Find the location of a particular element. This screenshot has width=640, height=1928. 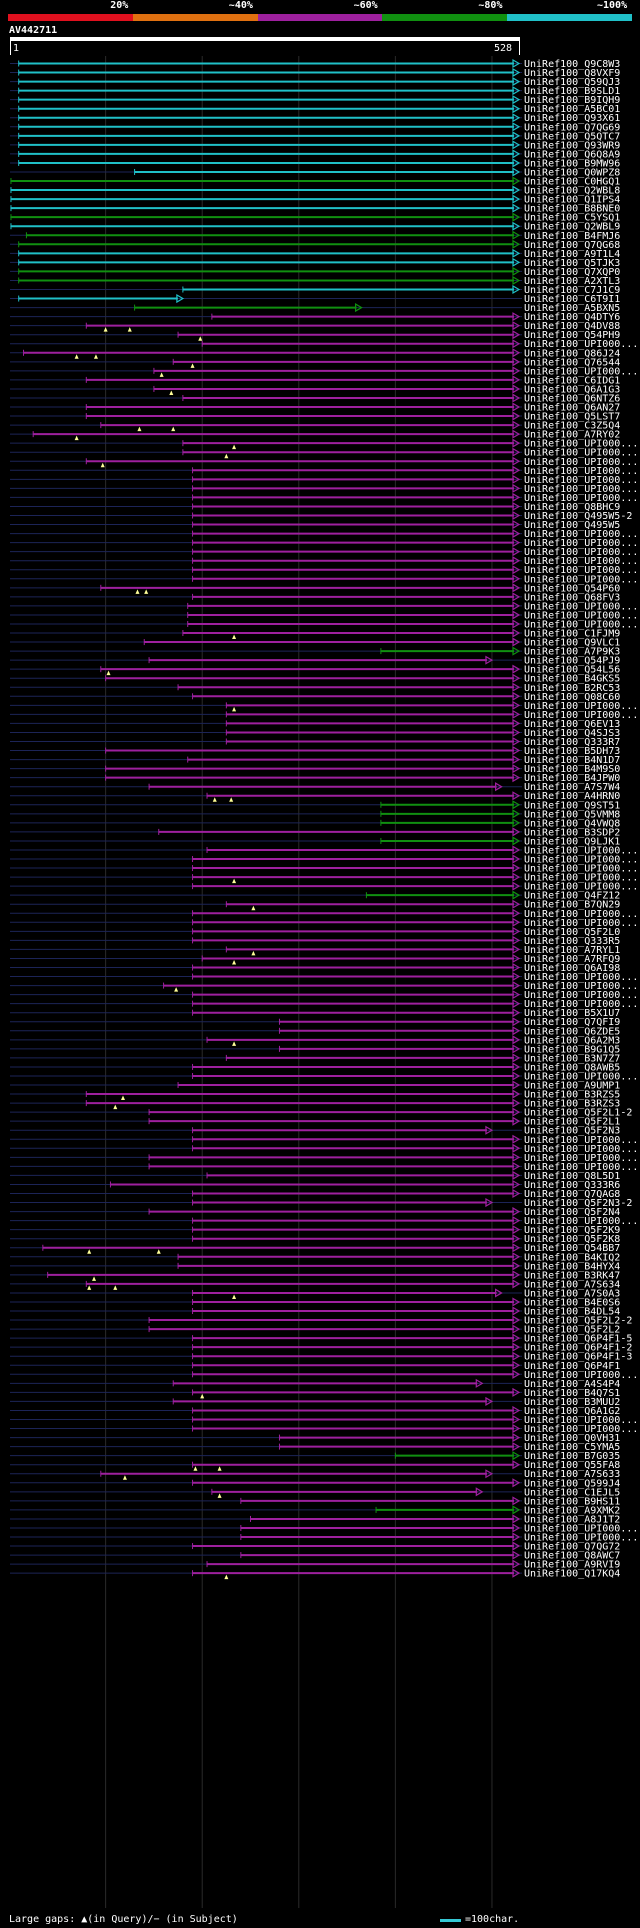

hit-label: UniRef100_B5DH73 is located at coordinates (572, 751).